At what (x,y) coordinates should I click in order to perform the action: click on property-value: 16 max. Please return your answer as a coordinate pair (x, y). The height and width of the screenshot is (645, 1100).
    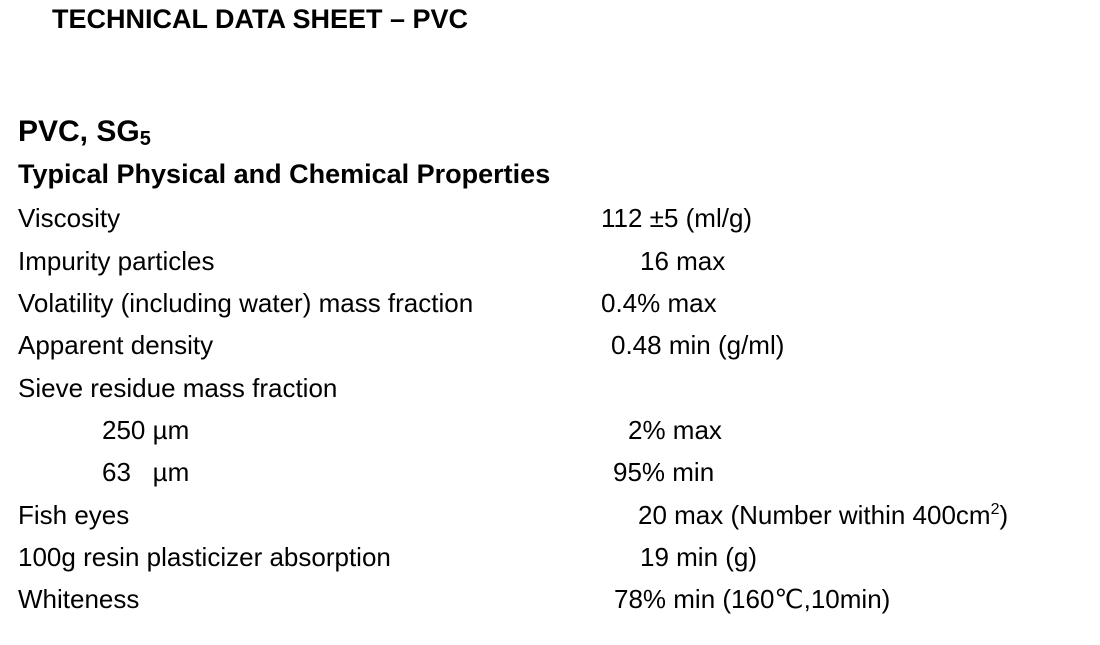
    Looking at the image, I should click on (683, 261).